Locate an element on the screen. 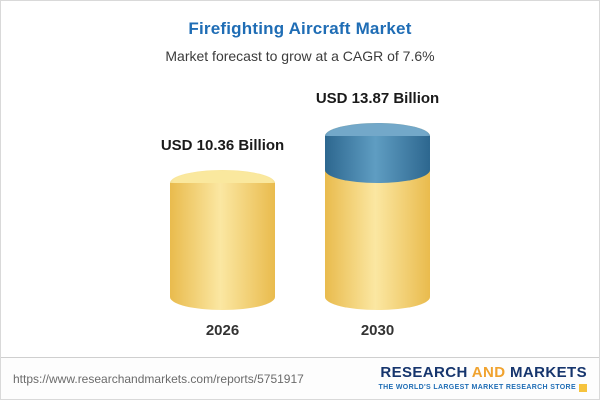 The height and width of the screenshot is (400, 600). bar-group-2026: USD 10.36 Billion 2026 is located at coordinates (222, 238).